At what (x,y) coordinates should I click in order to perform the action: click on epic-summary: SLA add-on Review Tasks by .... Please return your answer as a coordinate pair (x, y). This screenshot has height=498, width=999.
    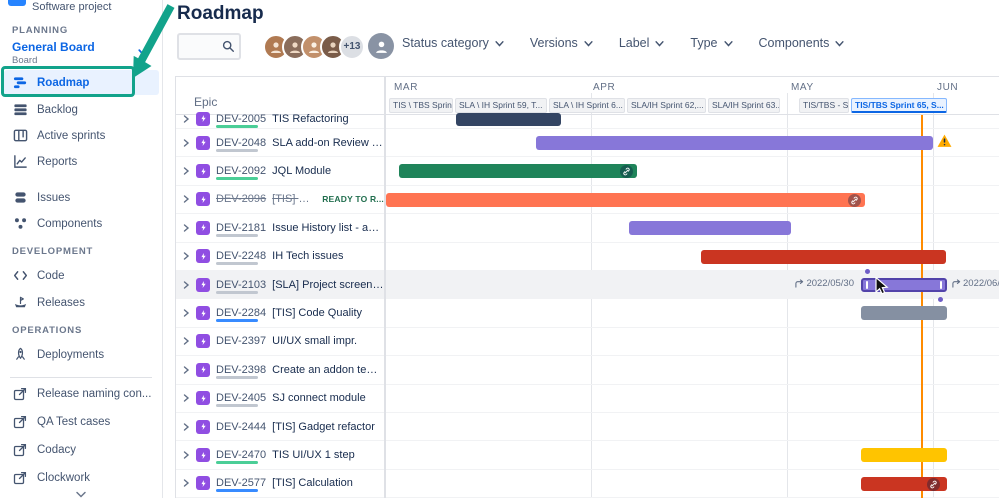
    Looking at the image, I should click on (328, 142).